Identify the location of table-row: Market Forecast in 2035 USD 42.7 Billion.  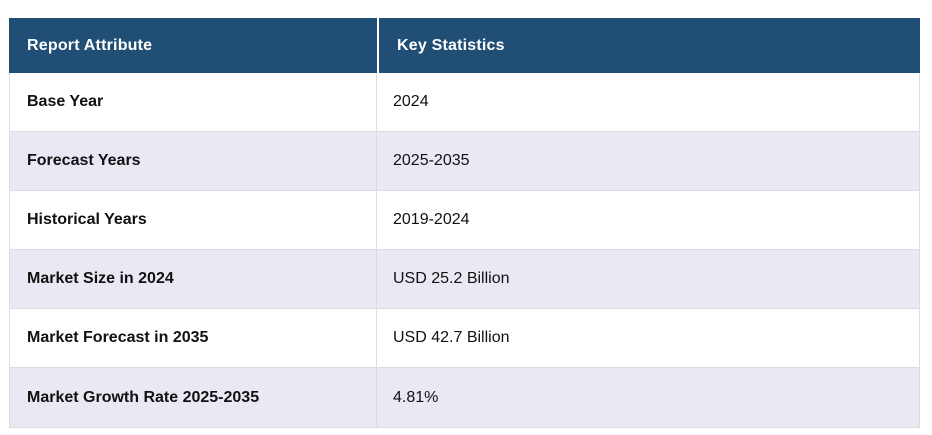
(464, 338).